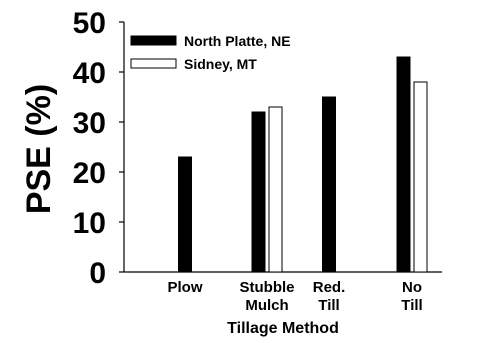 The image size is (480, 343). Describe the element at coordinates (89, 73) in the screenshot. I see `y-tick-label: 40` at that location.